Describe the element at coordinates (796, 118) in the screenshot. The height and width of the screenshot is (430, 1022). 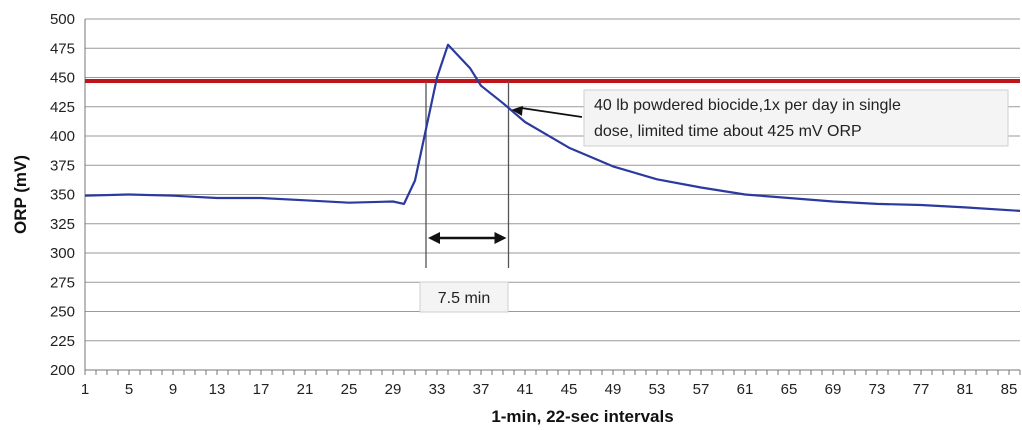
I see `annotation-note-box` at that location.